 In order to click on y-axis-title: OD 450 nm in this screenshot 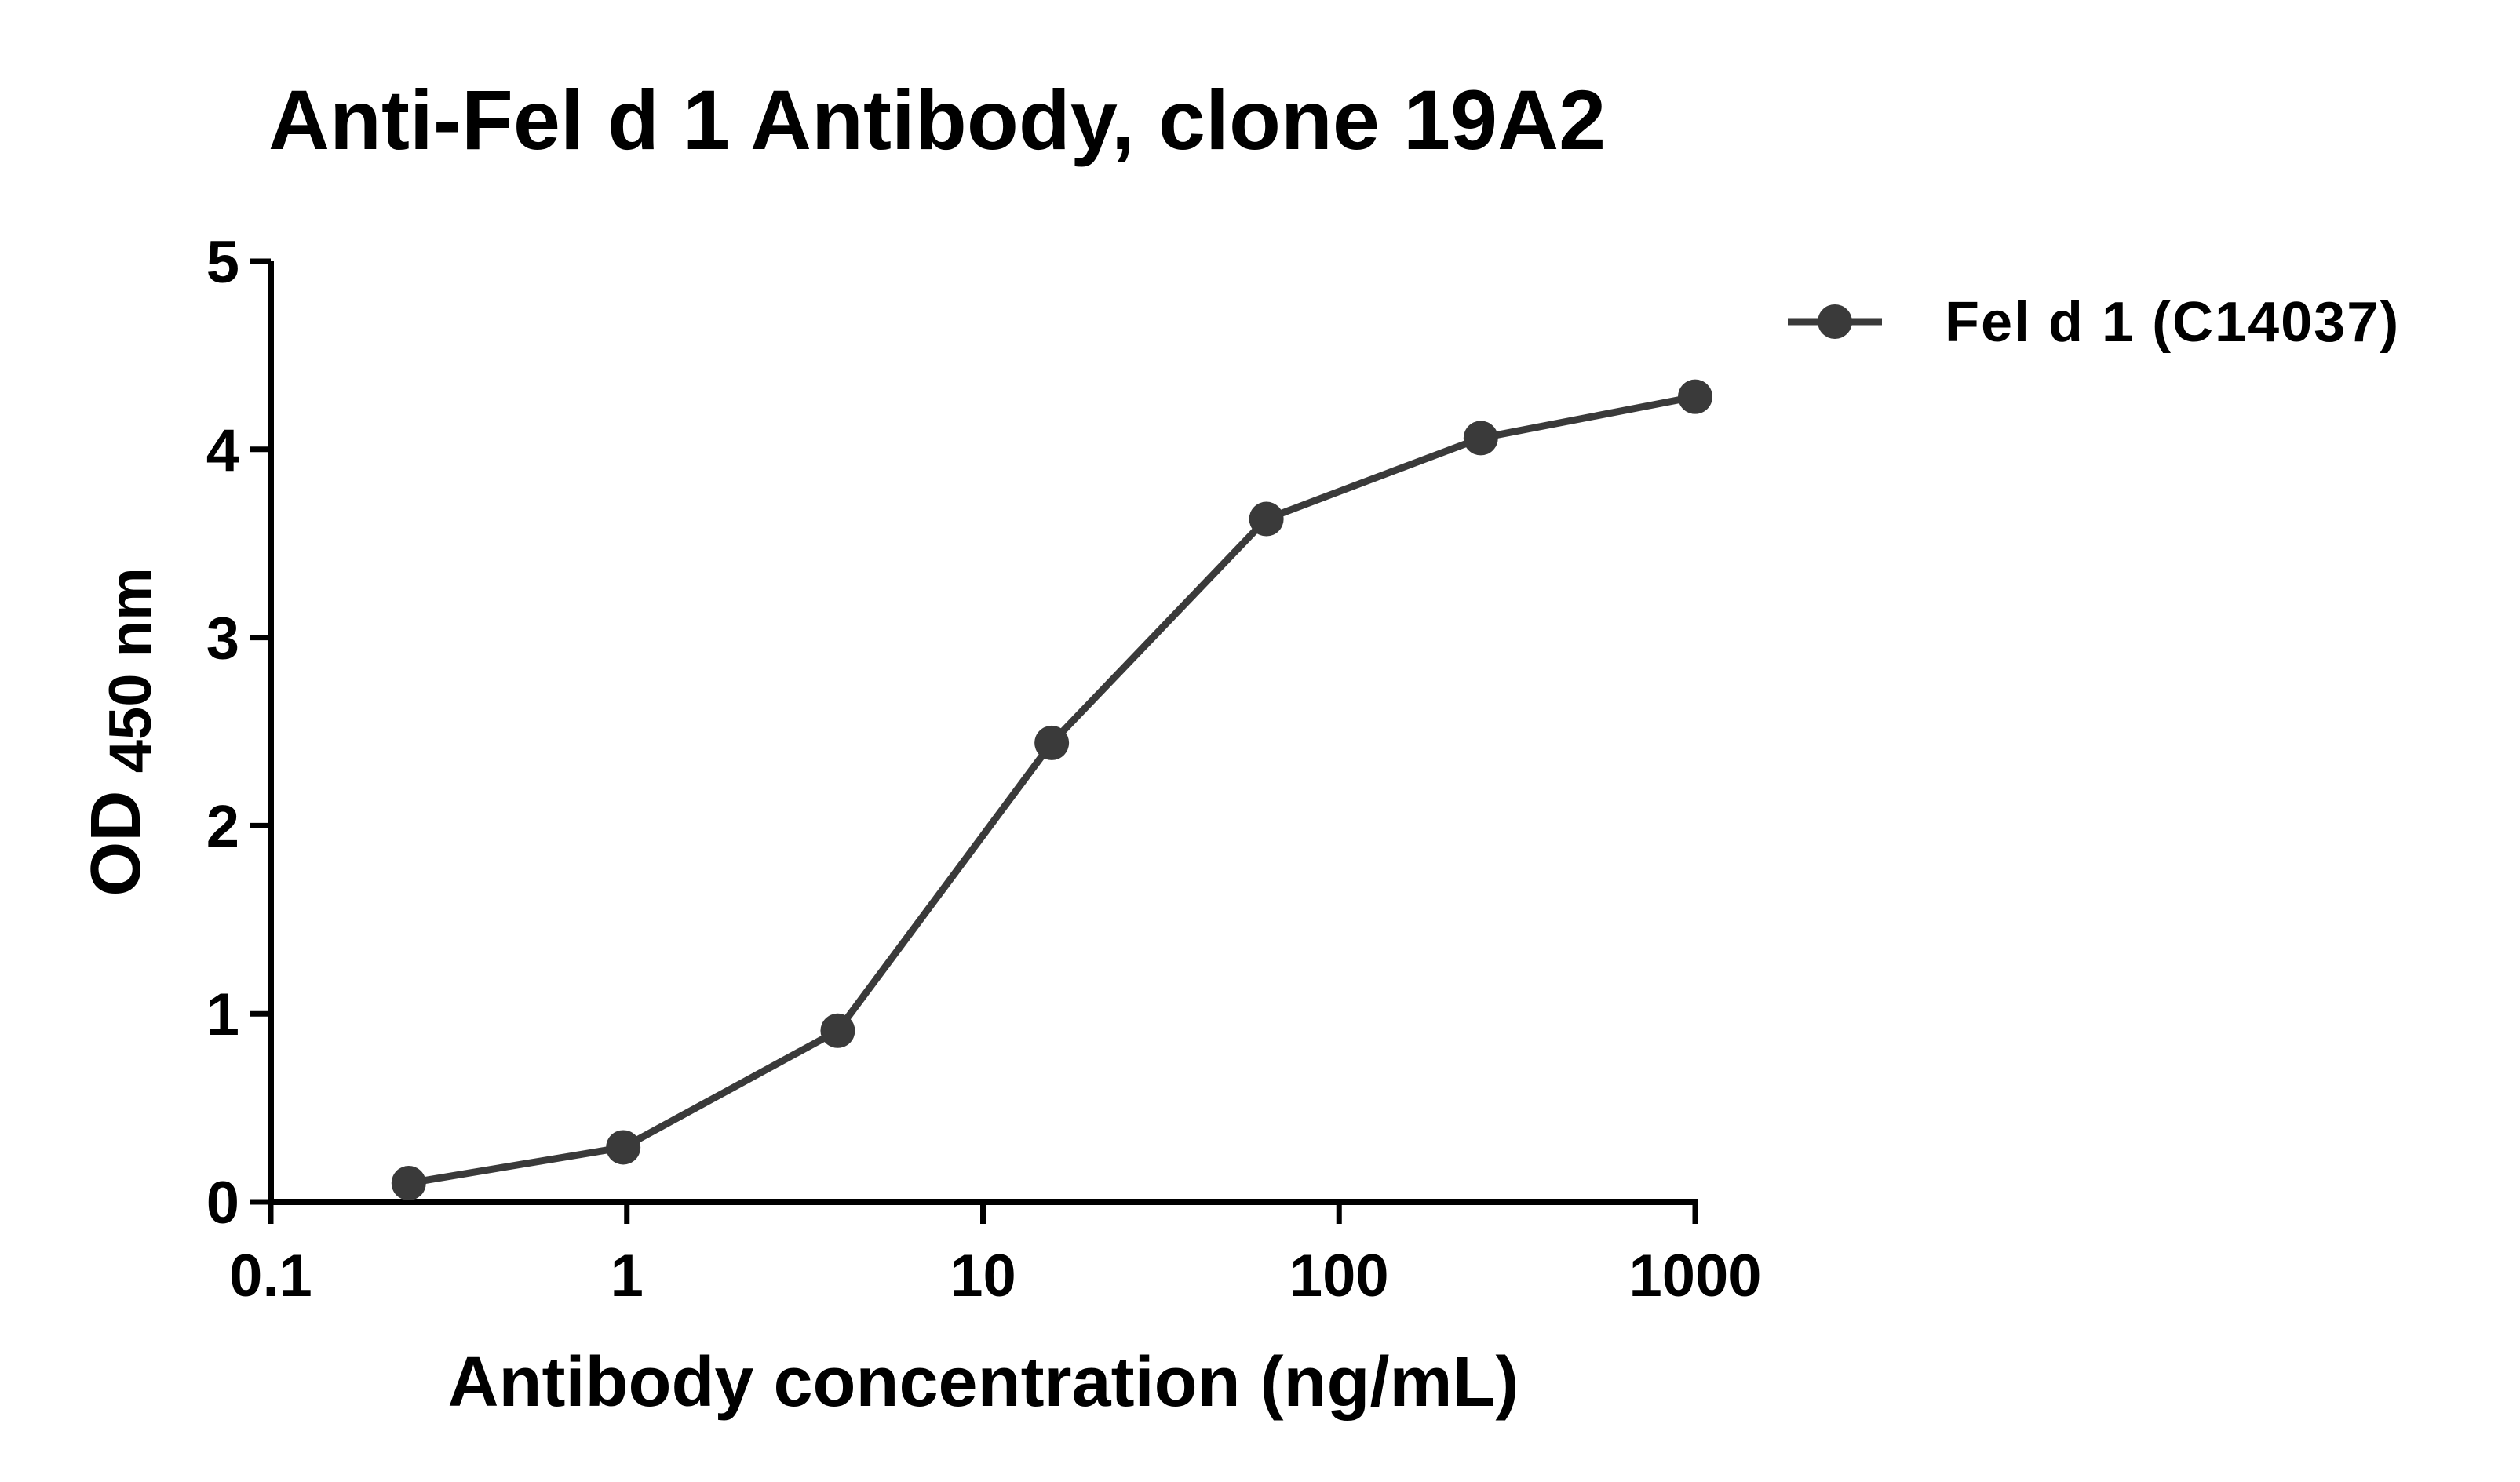, I will do `click(120, 731)`.